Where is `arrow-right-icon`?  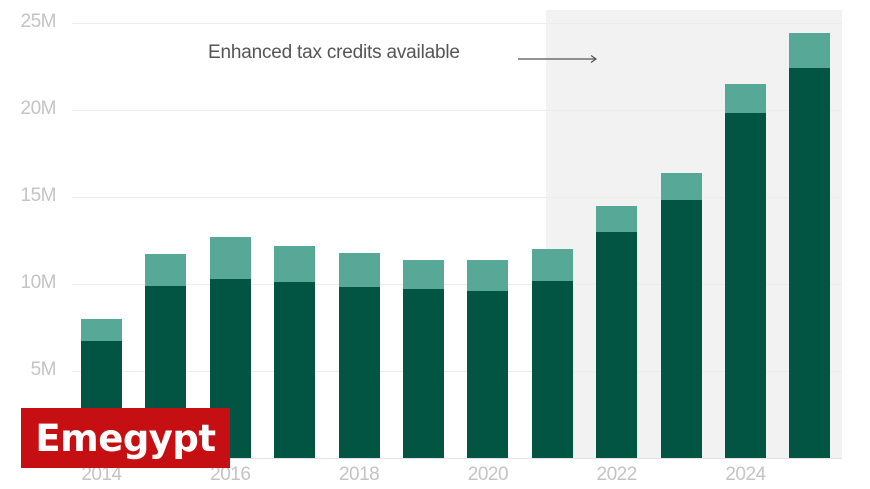 arrow-right-icon is located at coordinates (558, 59).